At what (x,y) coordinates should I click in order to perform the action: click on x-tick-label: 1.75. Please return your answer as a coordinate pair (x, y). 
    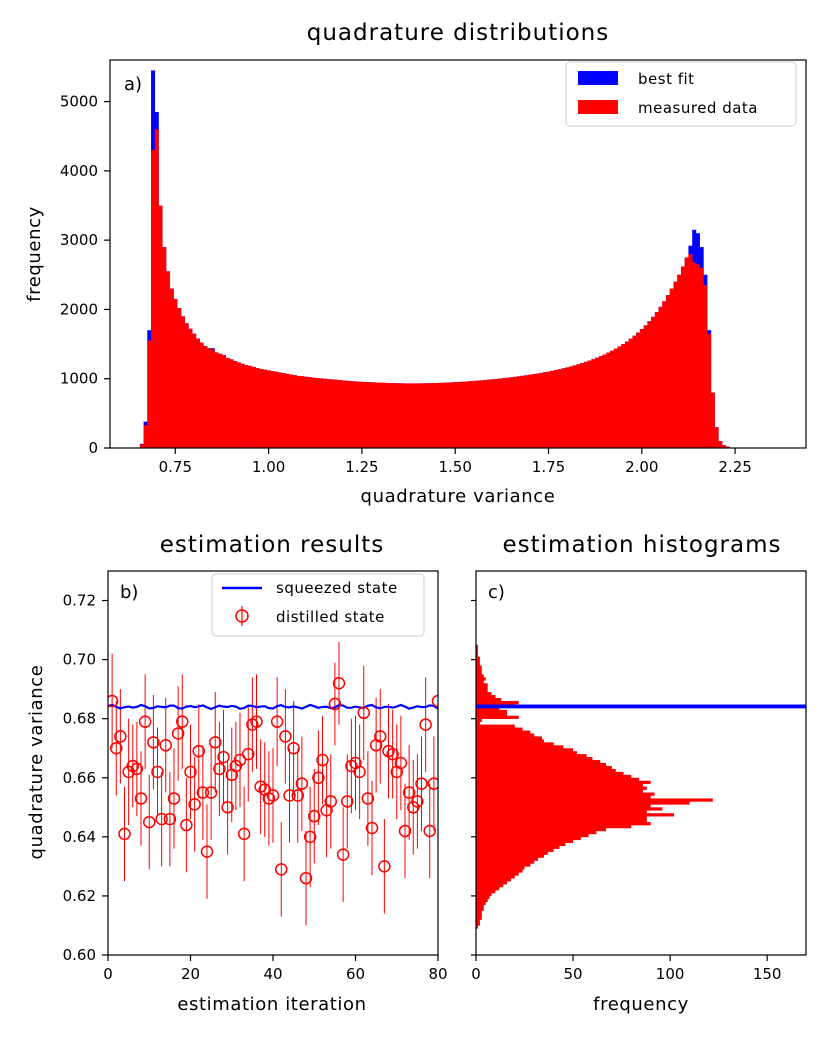
    Looking at the image, I should click on (548, 467).